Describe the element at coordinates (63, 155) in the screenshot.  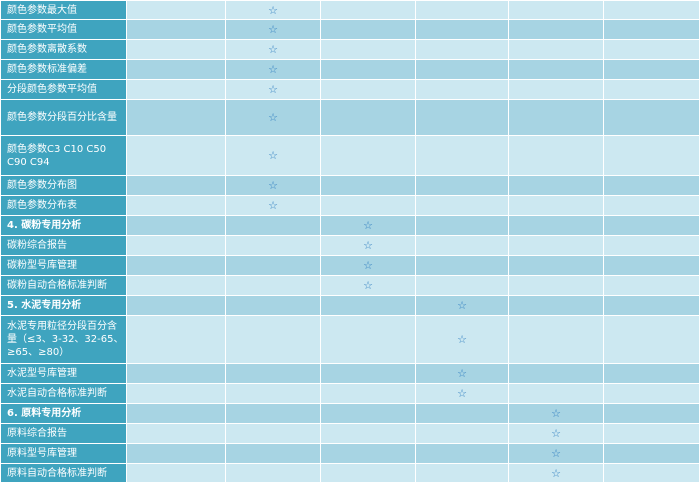
I see `feature-label: 颜色参数C3 C10 C50 C90 C94` at that location.